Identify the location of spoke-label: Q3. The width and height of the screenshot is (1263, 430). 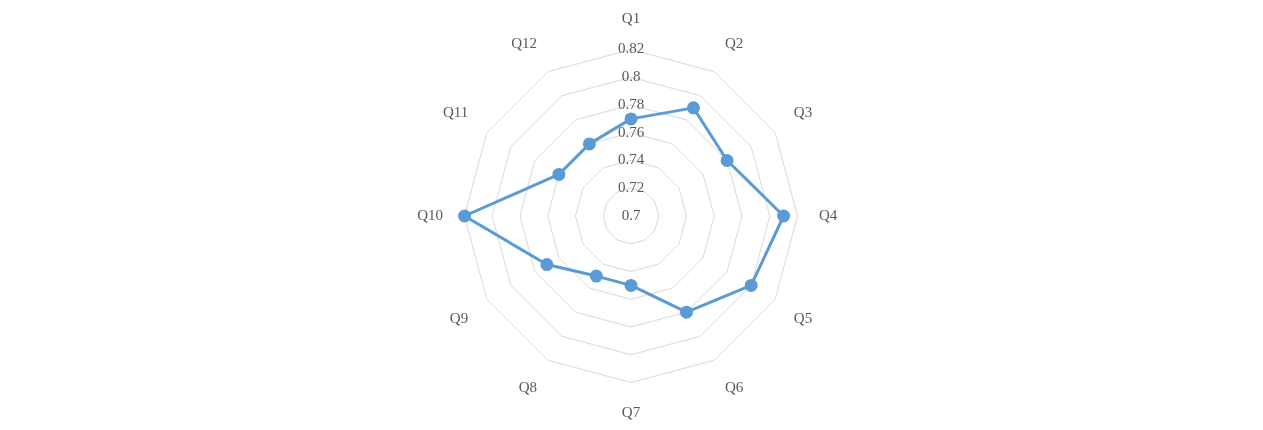
(803, 111).